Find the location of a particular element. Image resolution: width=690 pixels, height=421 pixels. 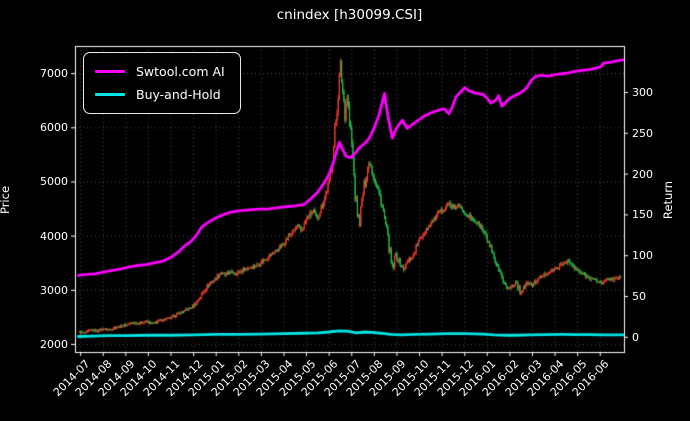

return-tick-label: 150 is located at coordinates (642, 215).